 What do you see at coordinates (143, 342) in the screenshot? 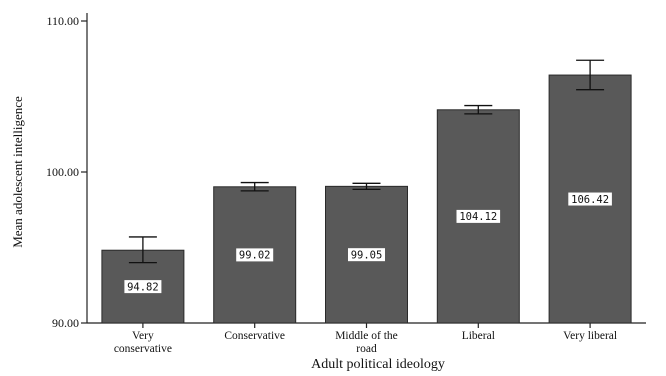
I see `x-tick-label: Very conservative` at bounding box center [143, 342].